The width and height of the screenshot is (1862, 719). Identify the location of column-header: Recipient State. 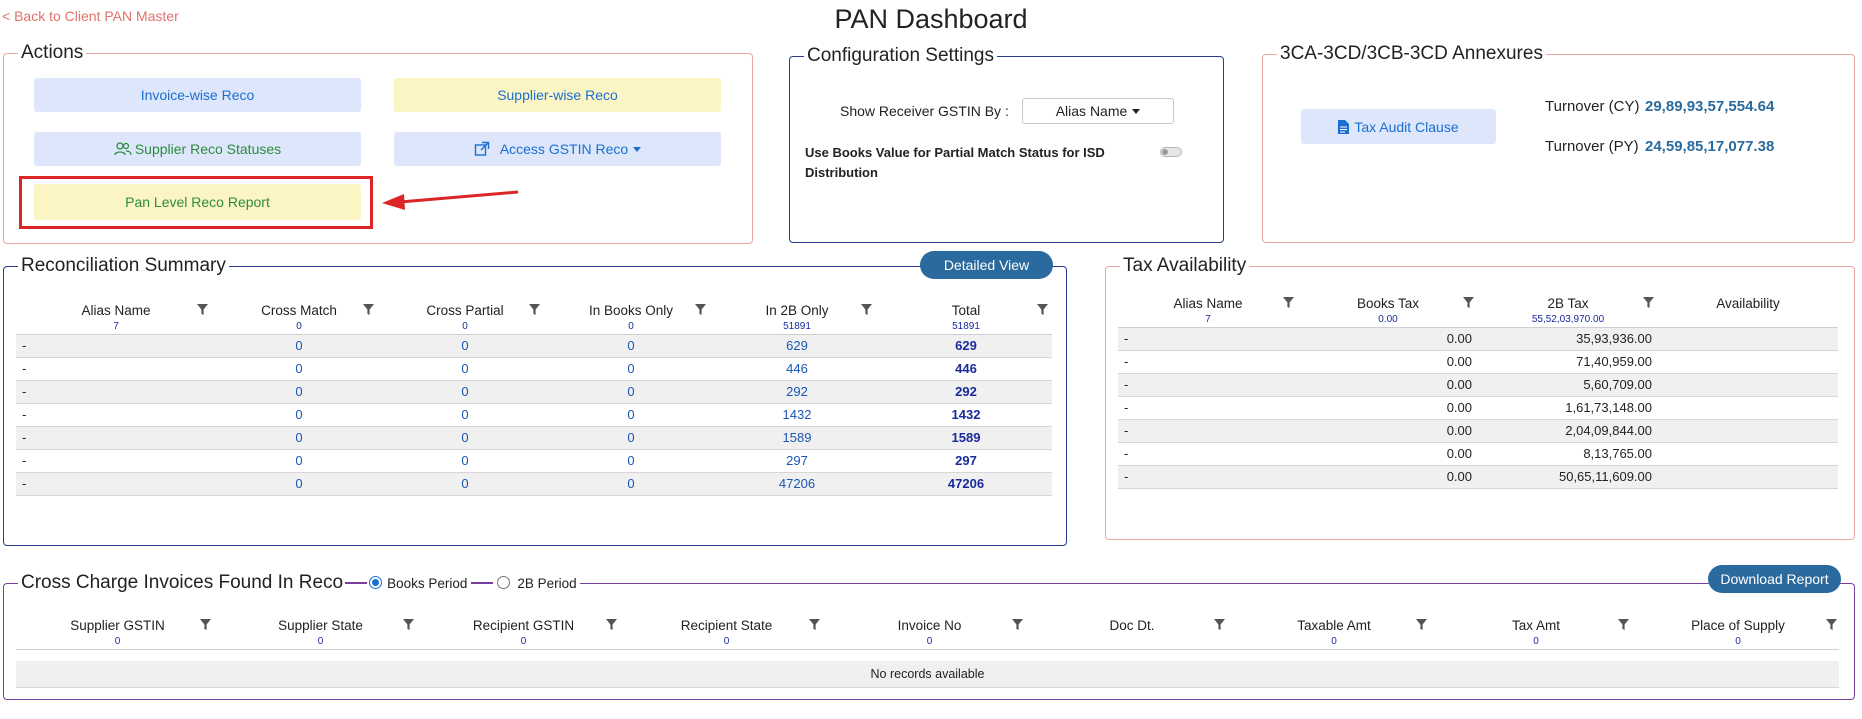
(726, 625).